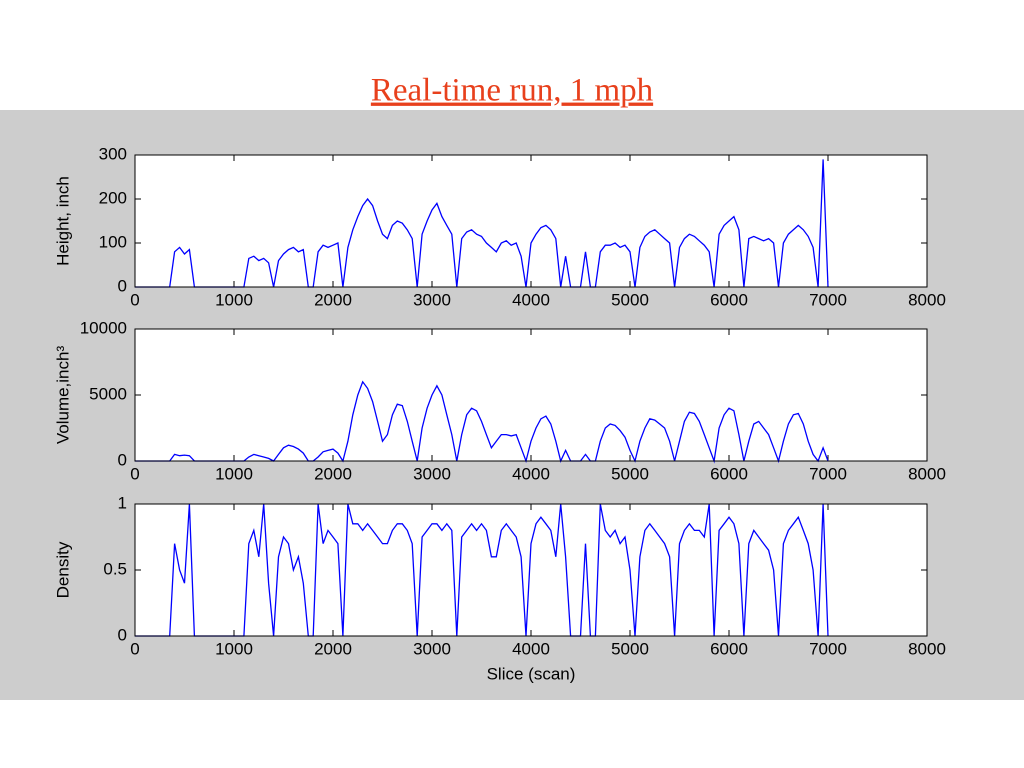 The image size is (1024, 768). I want to click on y-axis-label: Height, inch, so click(62, 221).